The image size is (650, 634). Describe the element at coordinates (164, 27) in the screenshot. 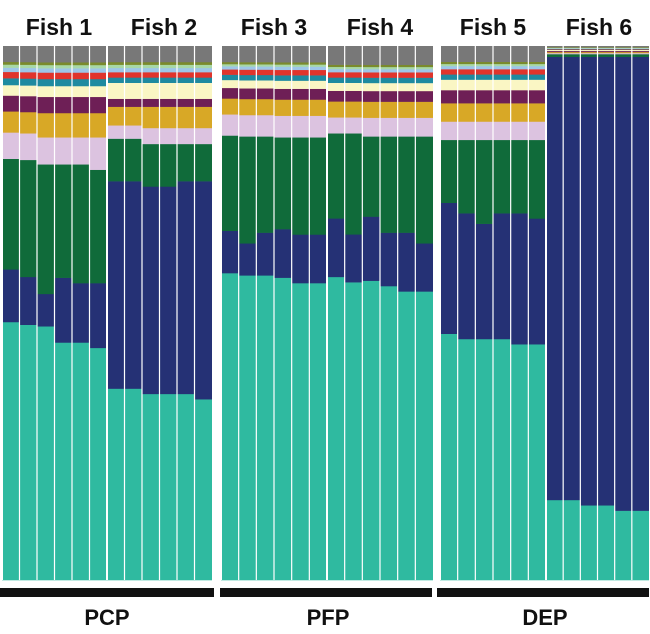

I see `fish-2-label: Fish 2` at that location.